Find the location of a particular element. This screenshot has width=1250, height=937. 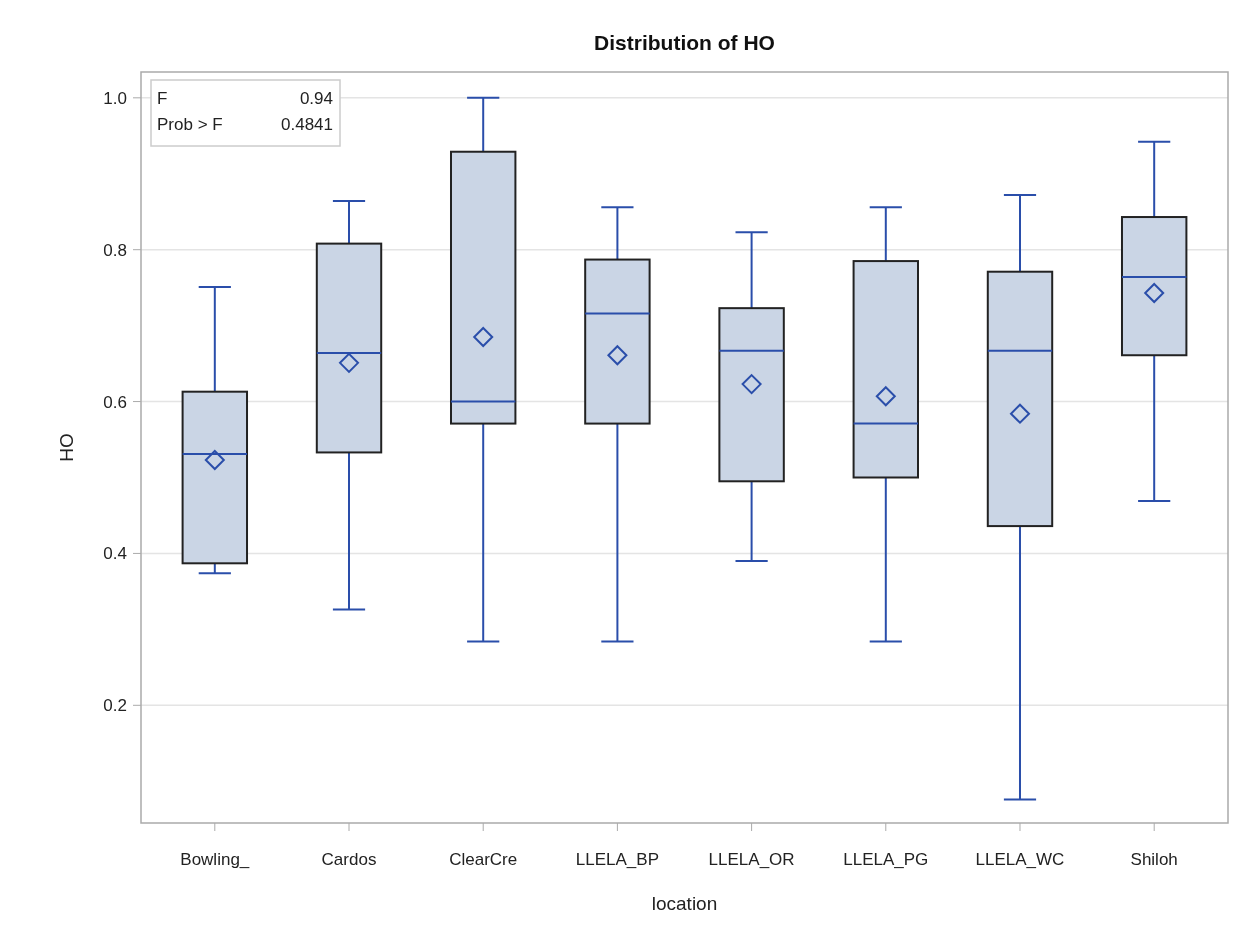

chart-title: Distribution of HO is located at coordinates (684, 42).